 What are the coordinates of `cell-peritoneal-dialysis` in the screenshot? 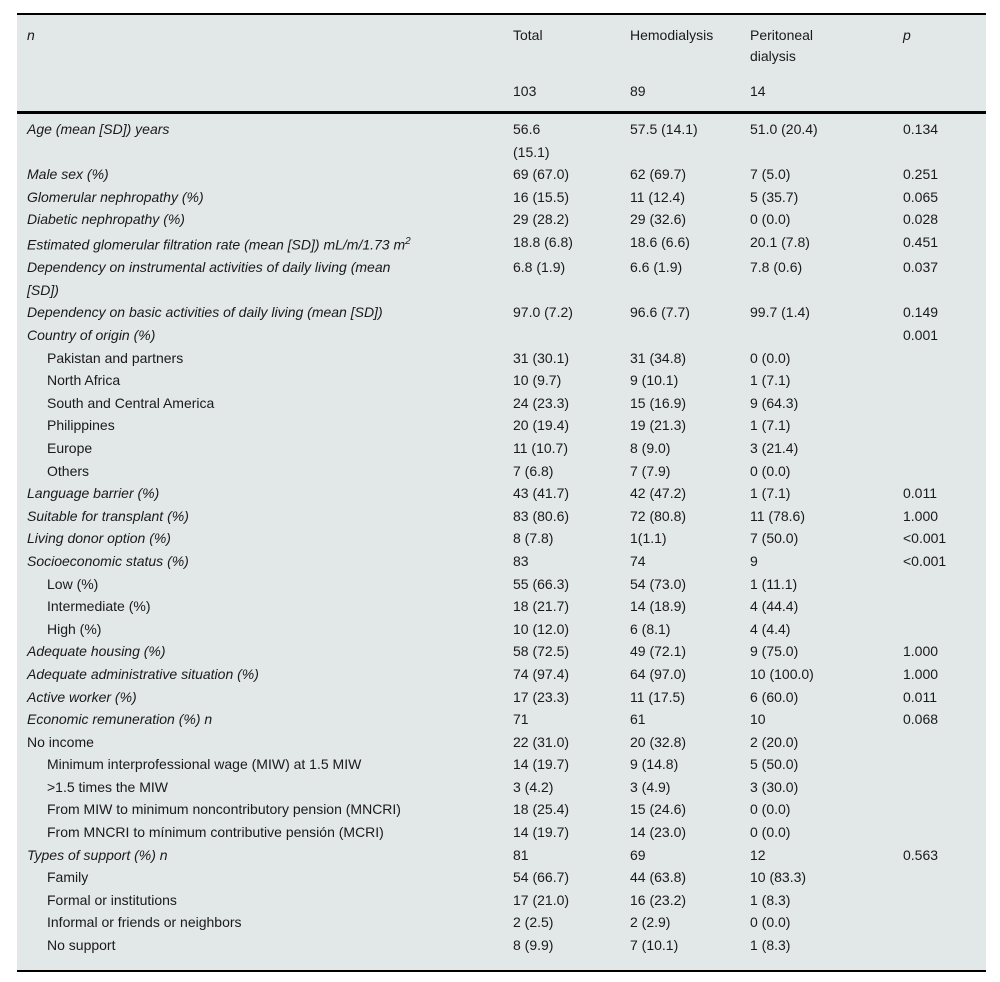 It's located at (826, 335).